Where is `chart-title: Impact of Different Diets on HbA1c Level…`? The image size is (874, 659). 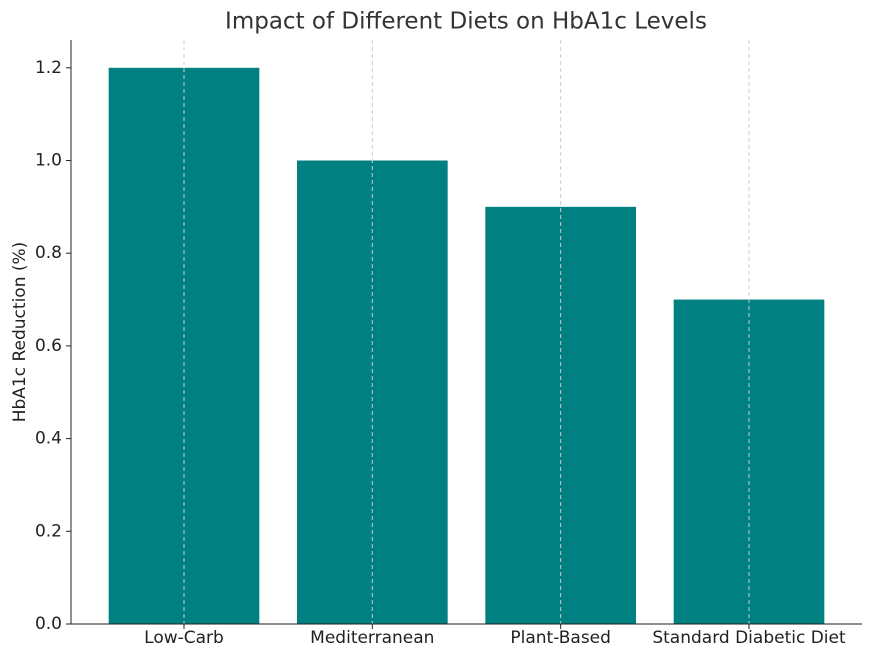 chart-title: Impact of Different Diets on HbA1c Level… is located at coordinates (466, 22).